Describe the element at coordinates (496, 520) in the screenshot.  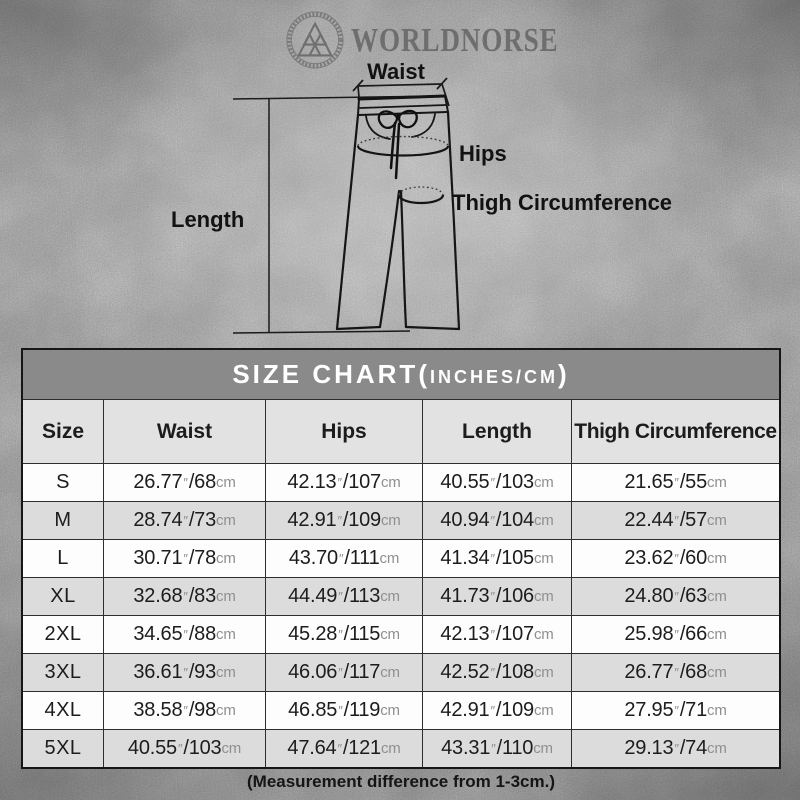
I see `measurement-cell: 40.94 ″/104 cm` at that location.